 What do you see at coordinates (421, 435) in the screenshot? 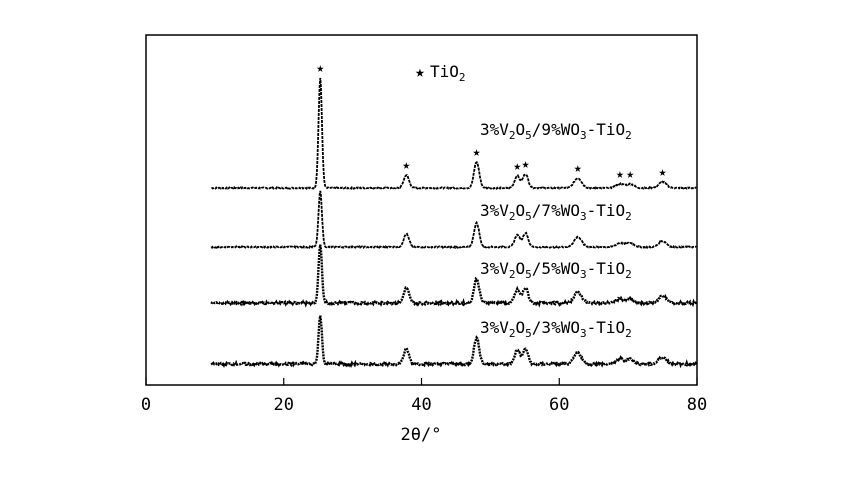
I see `x-axis-title: 2θ/°` at bounding box center [421, 435].